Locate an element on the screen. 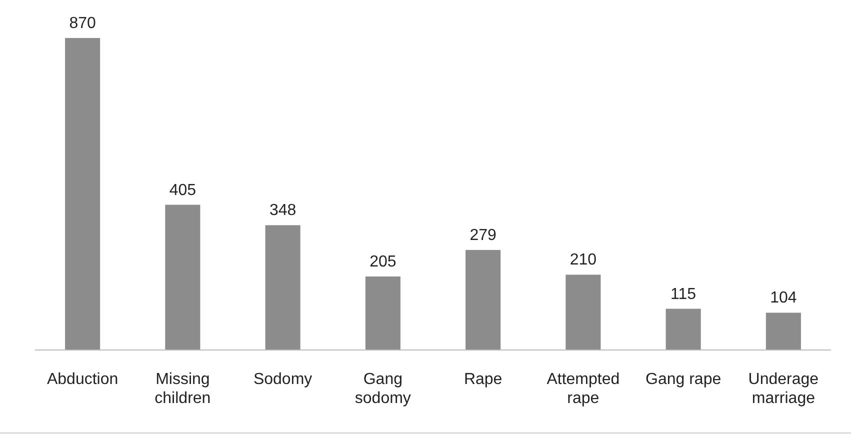 Image resolution: width=851 pixels, height=436 pixels. data-label: 115 is located at coordinates (683, 294).